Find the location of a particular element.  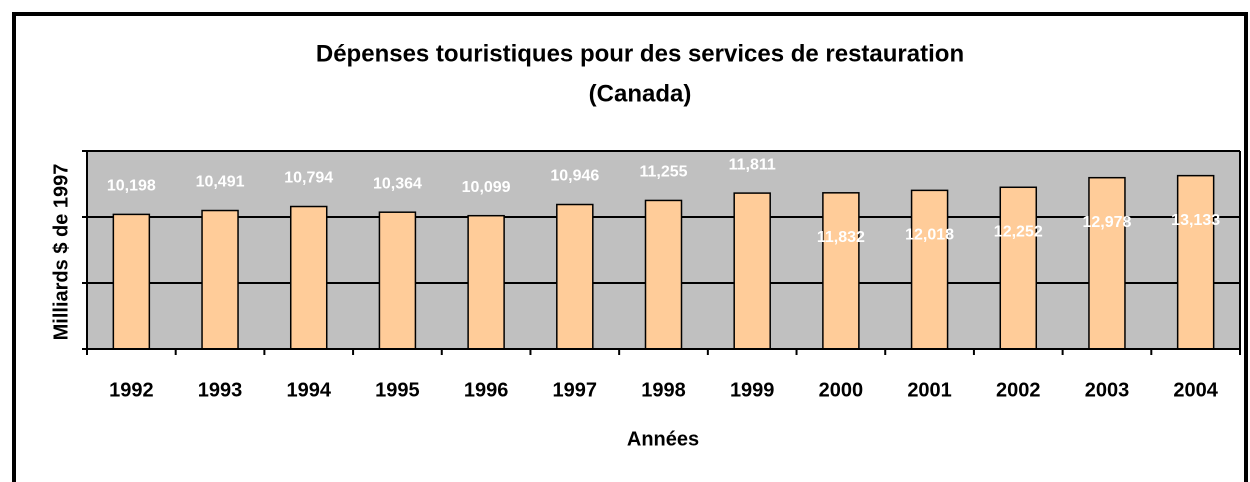

data-label: 10,491 is located at coordinates (220, 182).